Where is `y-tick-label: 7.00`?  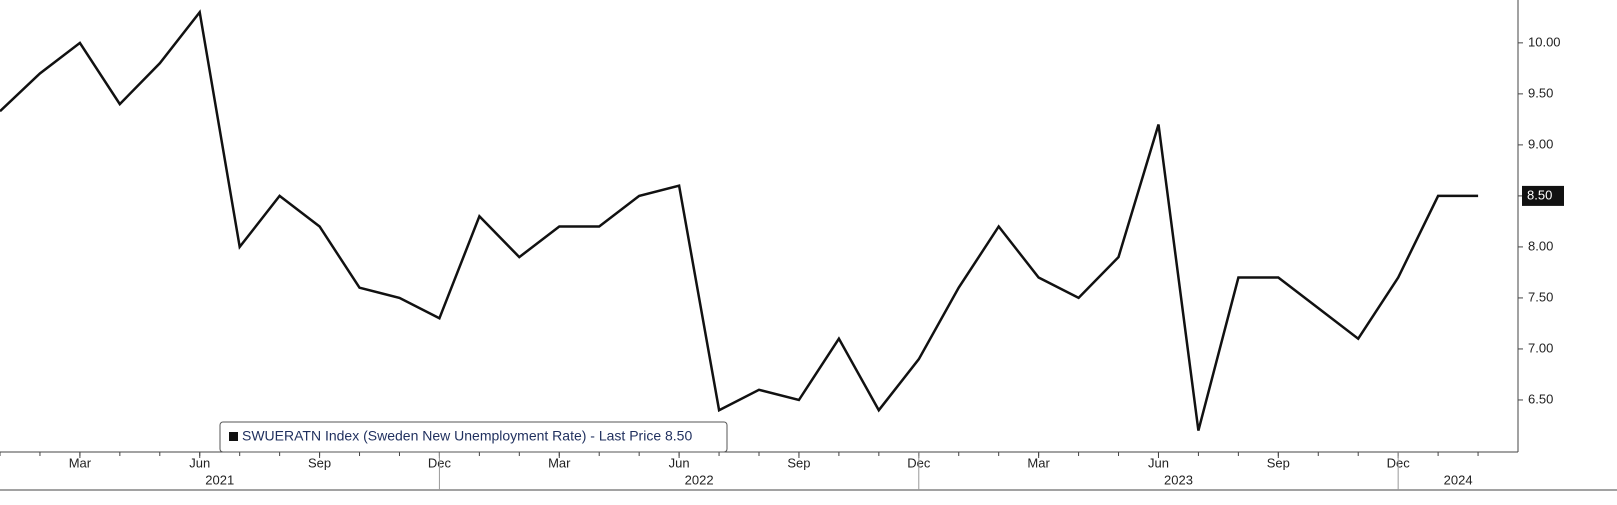 y-tick-label: 7.00 is located at coordinates (1540, 347).